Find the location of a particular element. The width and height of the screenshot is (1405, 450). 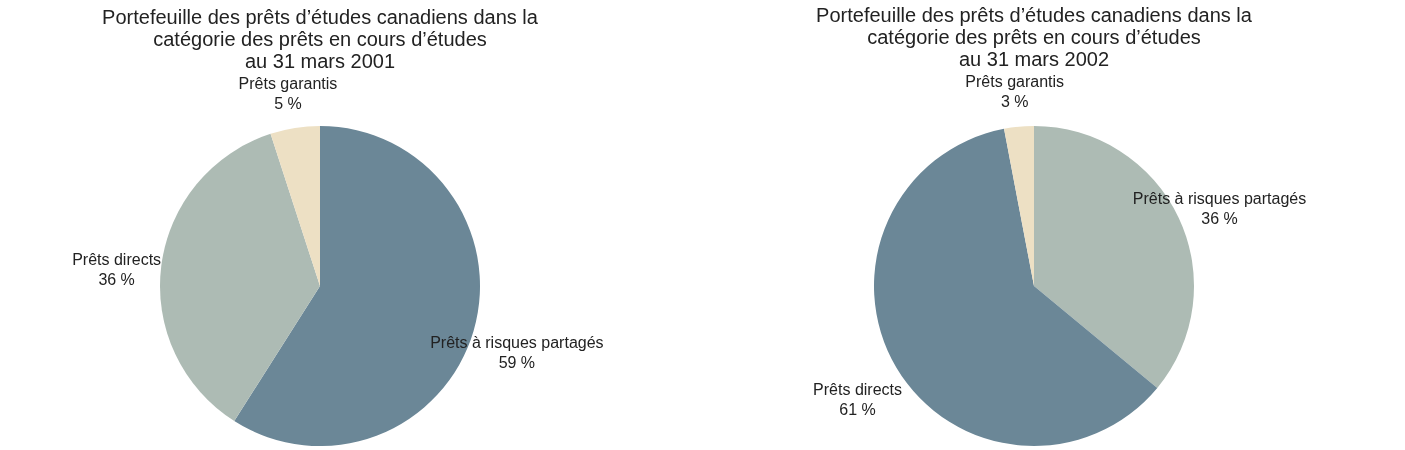

data-label: 61 % is located at coordinates (857, 410).